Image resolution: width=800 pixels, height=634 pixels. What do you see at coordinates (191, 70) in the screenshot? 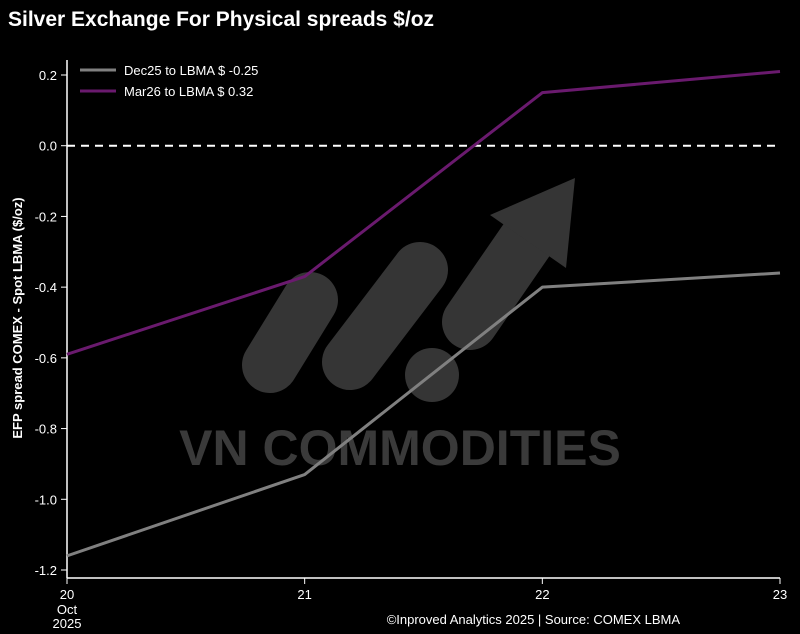
I see `legend-label-dec25: Dec25 to LBMA $ -0.25` at bounding box center [191, 70].